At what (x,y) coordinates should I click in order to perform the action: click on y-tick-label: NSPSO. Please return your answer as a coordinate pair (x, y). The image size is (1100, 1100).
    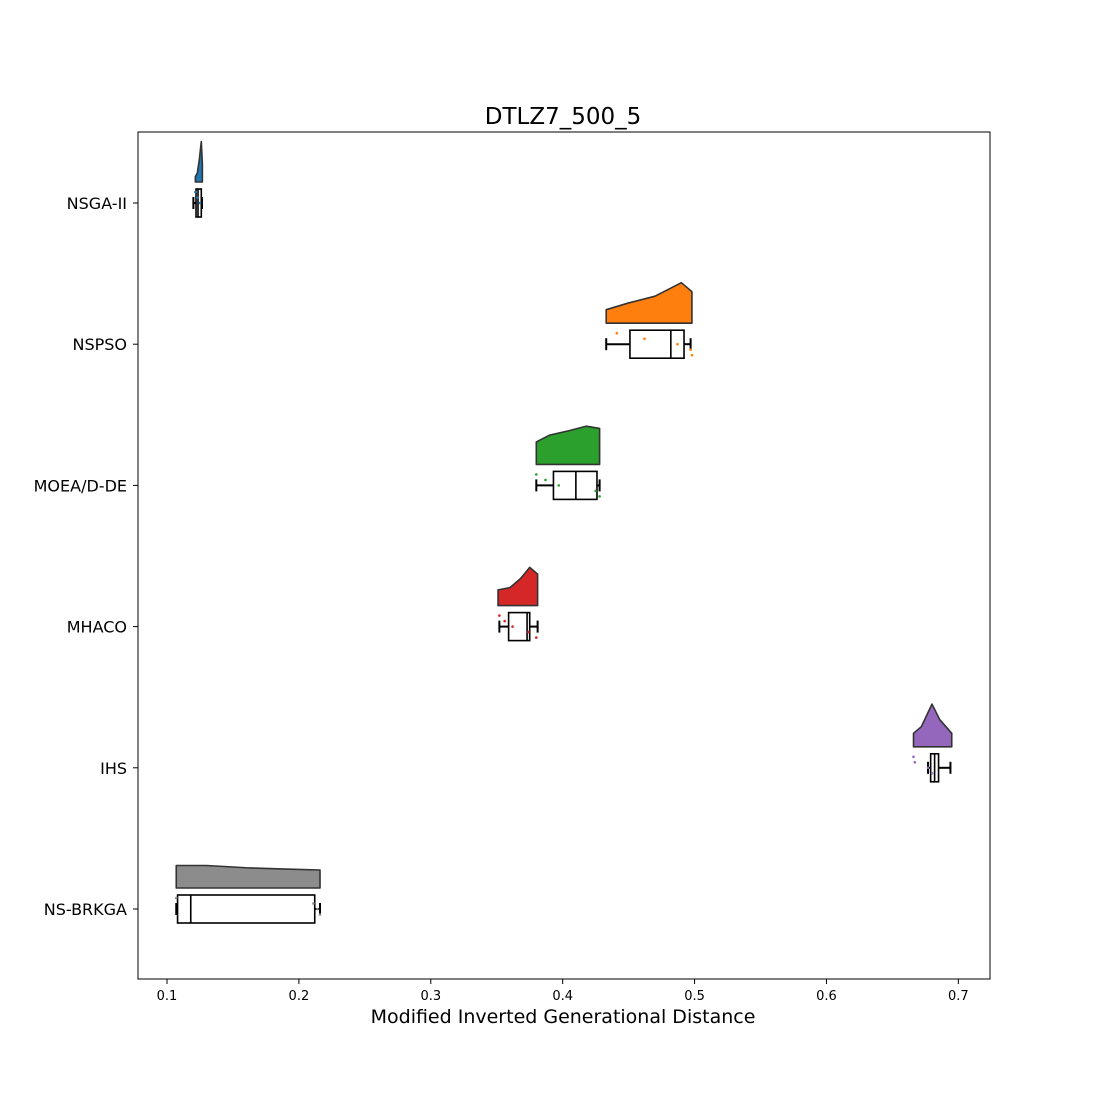
    Looking at the image, I should click on (99, 344).